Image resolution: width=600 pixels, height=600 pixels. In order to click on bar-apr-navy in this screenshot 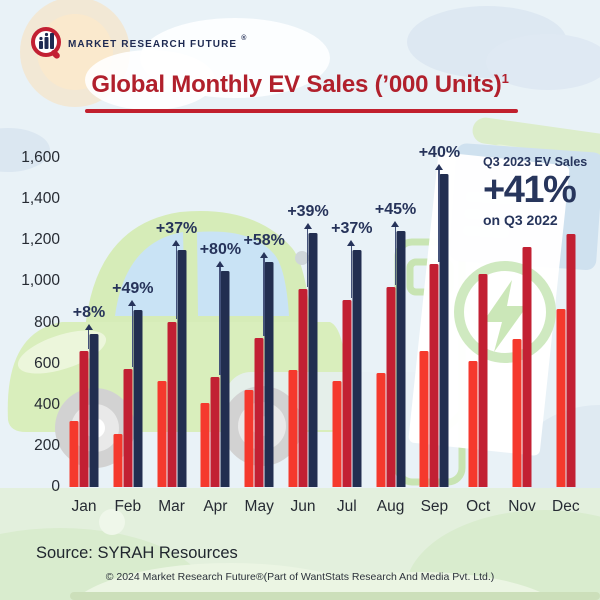, I will do `click(225, 379)`.